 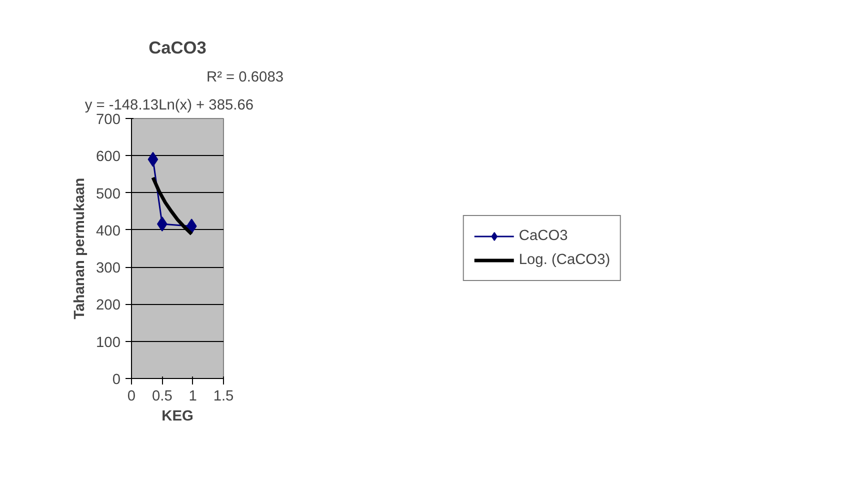 I want to click on y-tick-label: 300, so click(x=108, y=268).